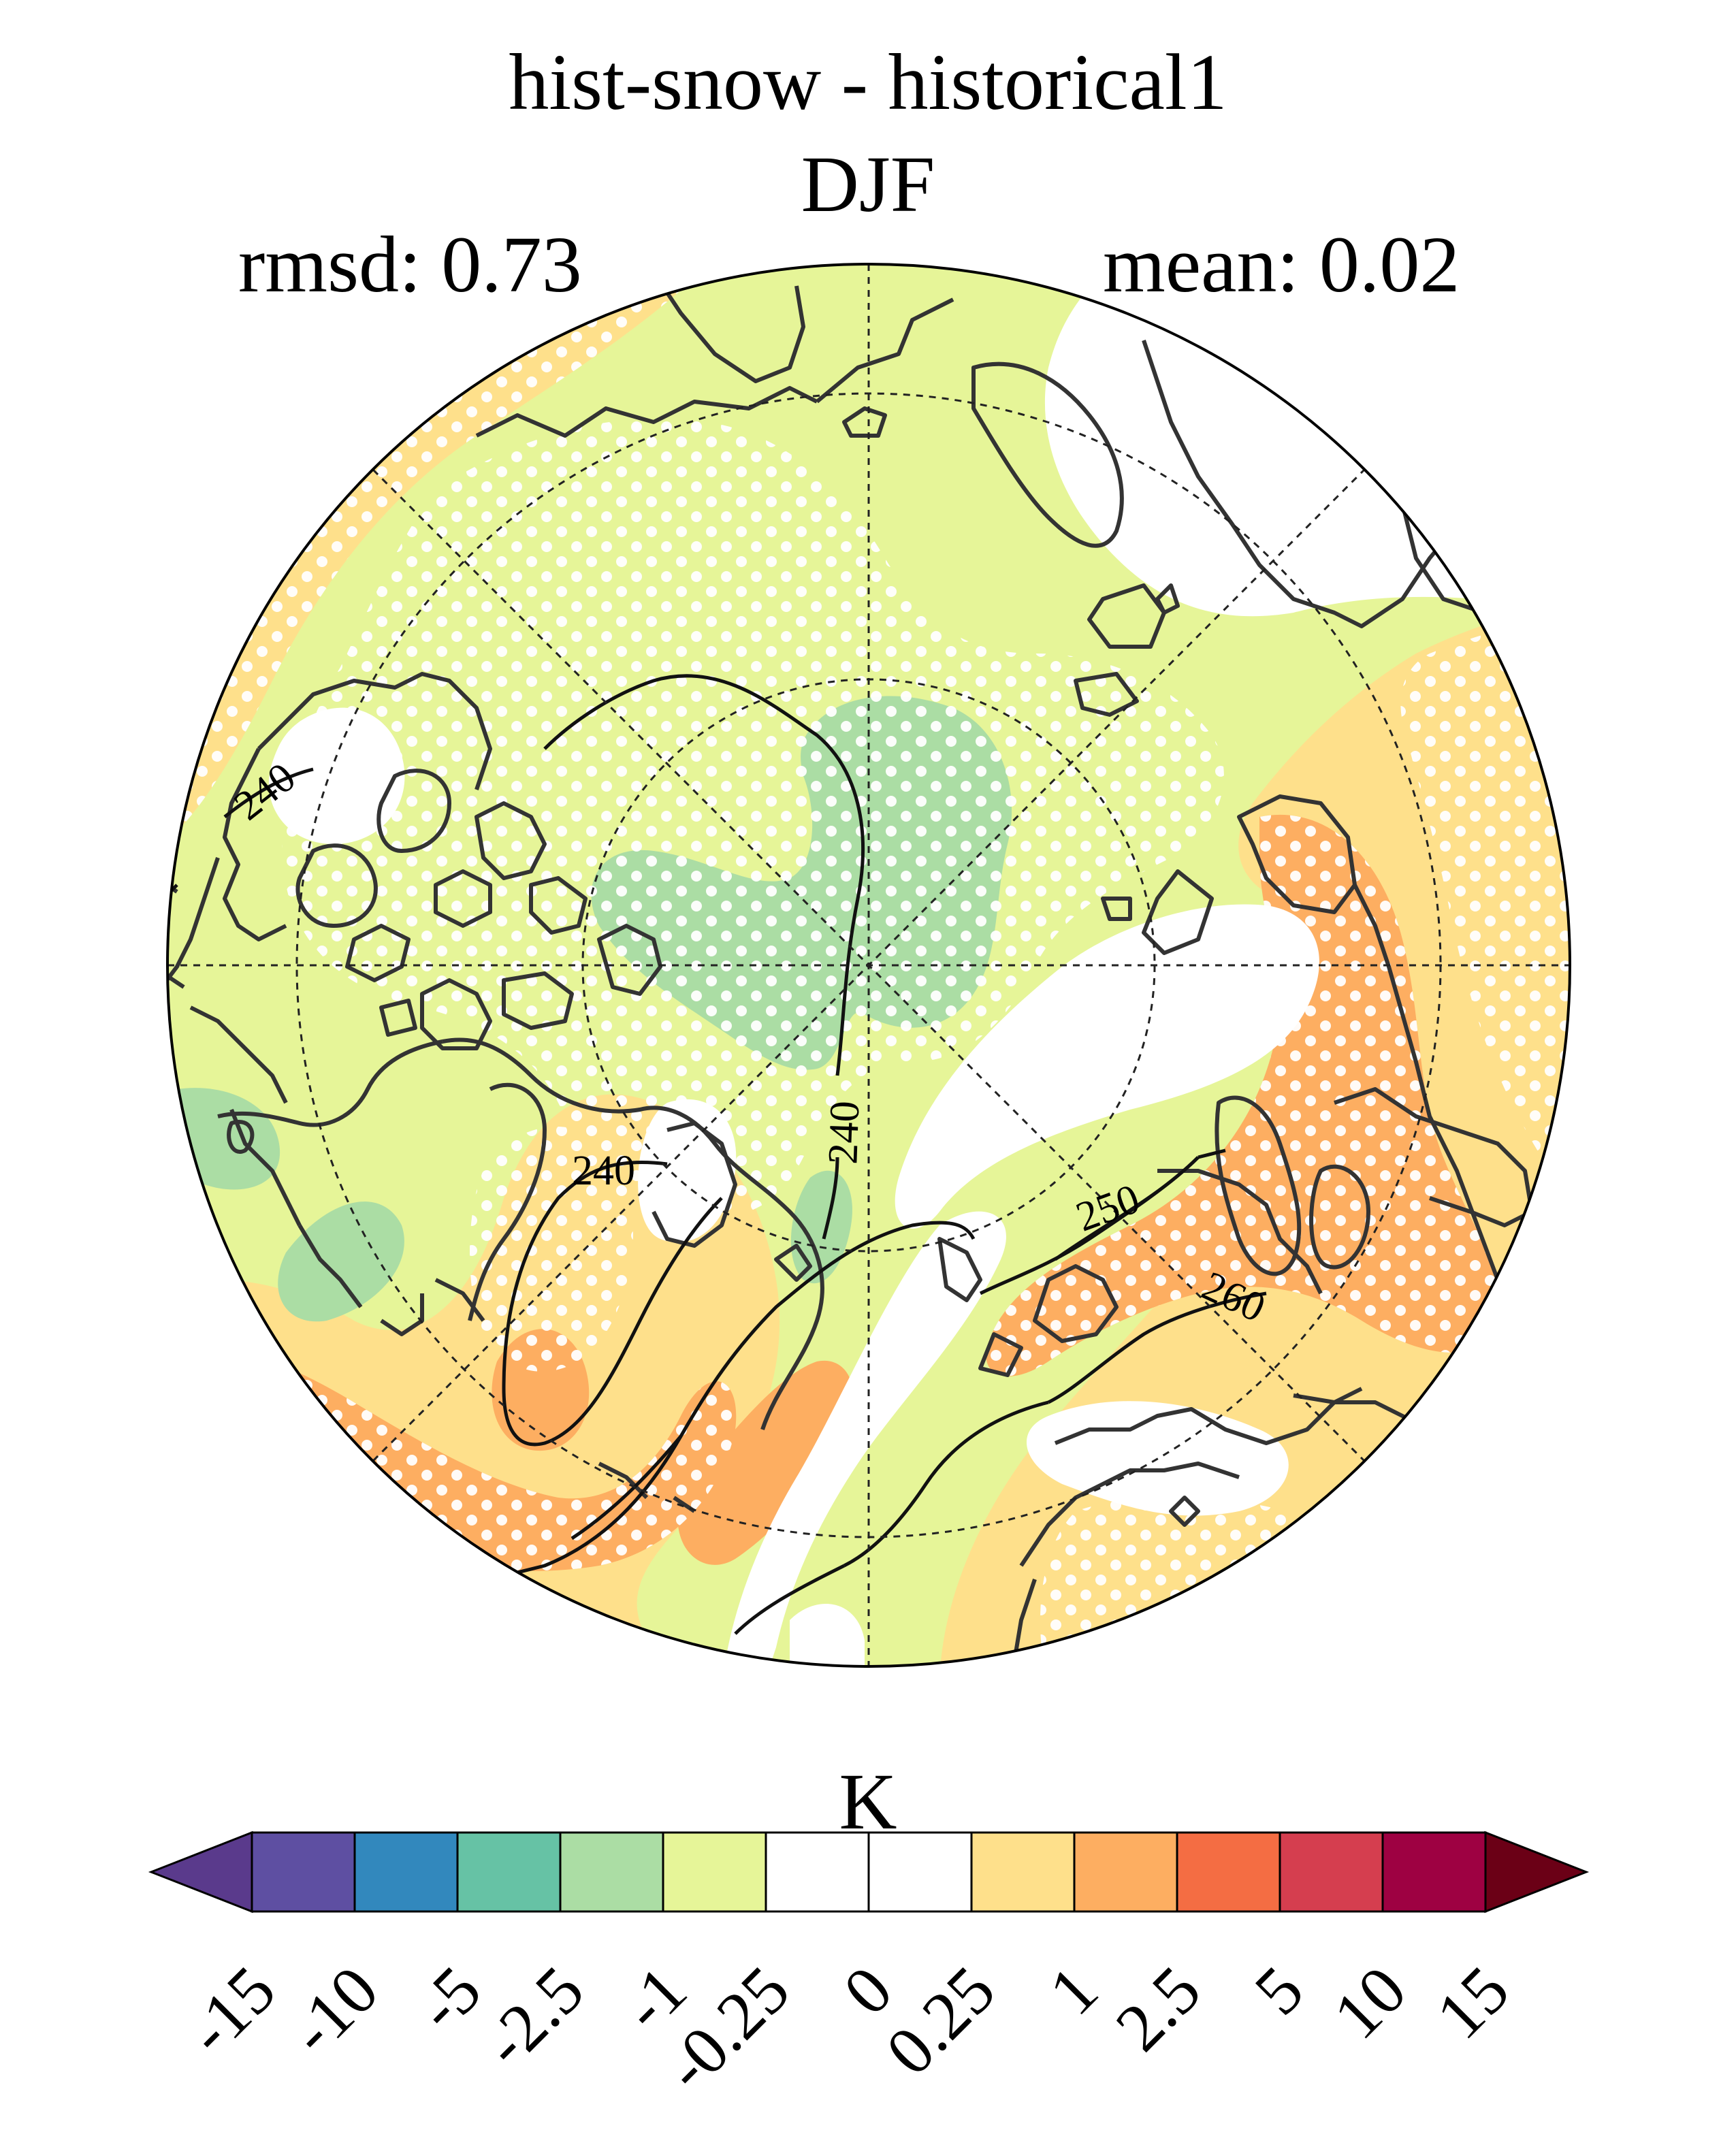 The image size is (1736, 2130). I want to click on colorbar-tick-label: -10, so click(334, 2010).